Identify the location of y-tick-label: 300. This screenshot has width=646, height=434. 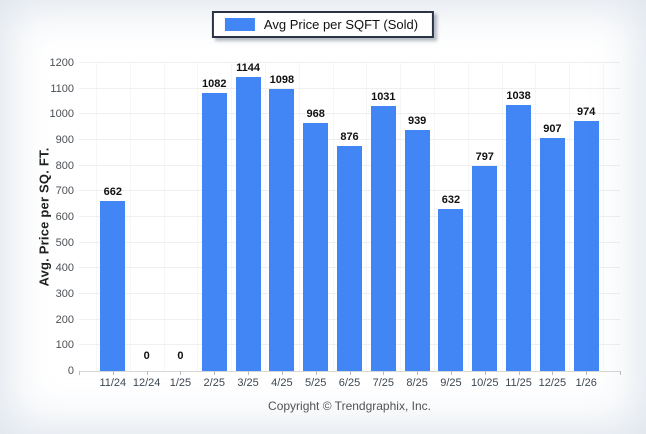
(64, 294).